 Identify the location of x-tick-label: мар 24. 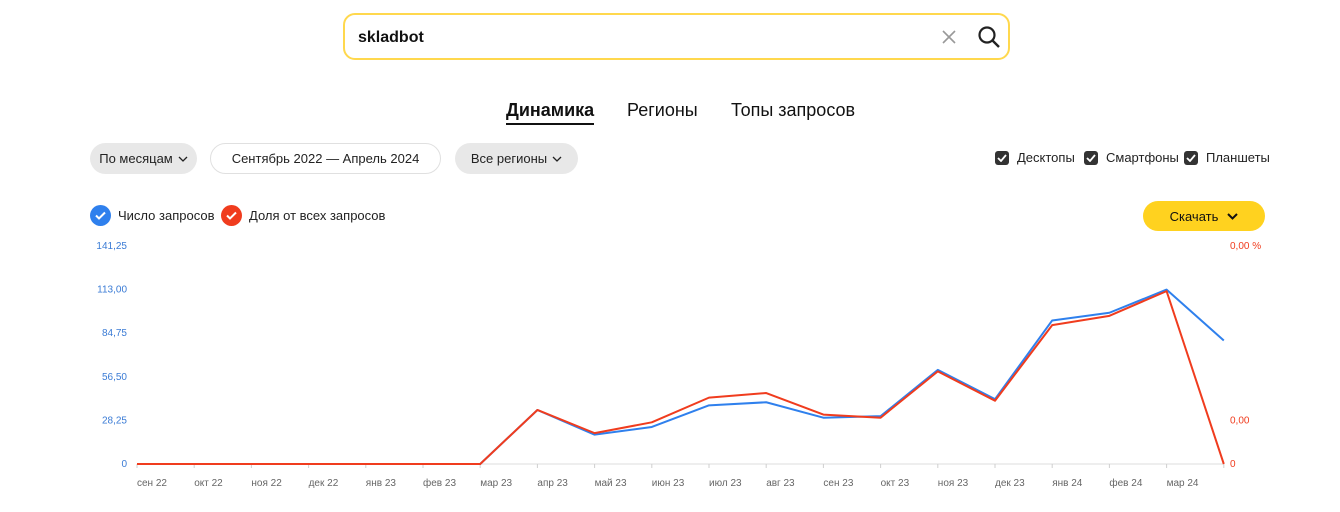
(1183, 483).